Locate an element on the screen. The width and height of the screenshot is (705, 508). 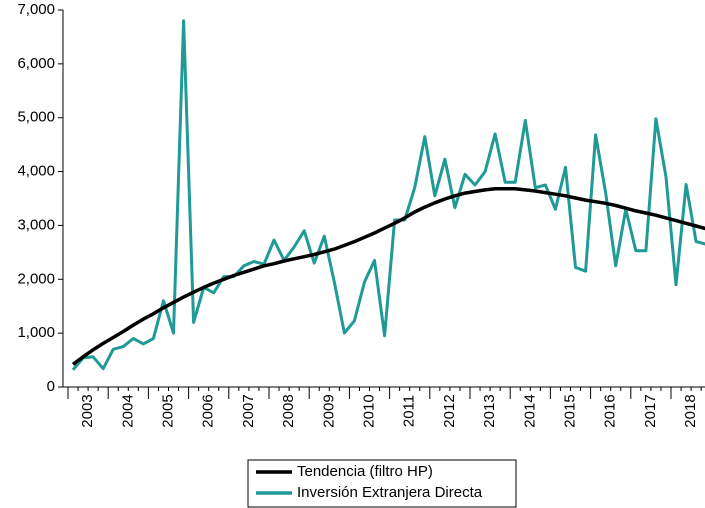
x-tick-label: 2012 is located at coordinates (449, 410).